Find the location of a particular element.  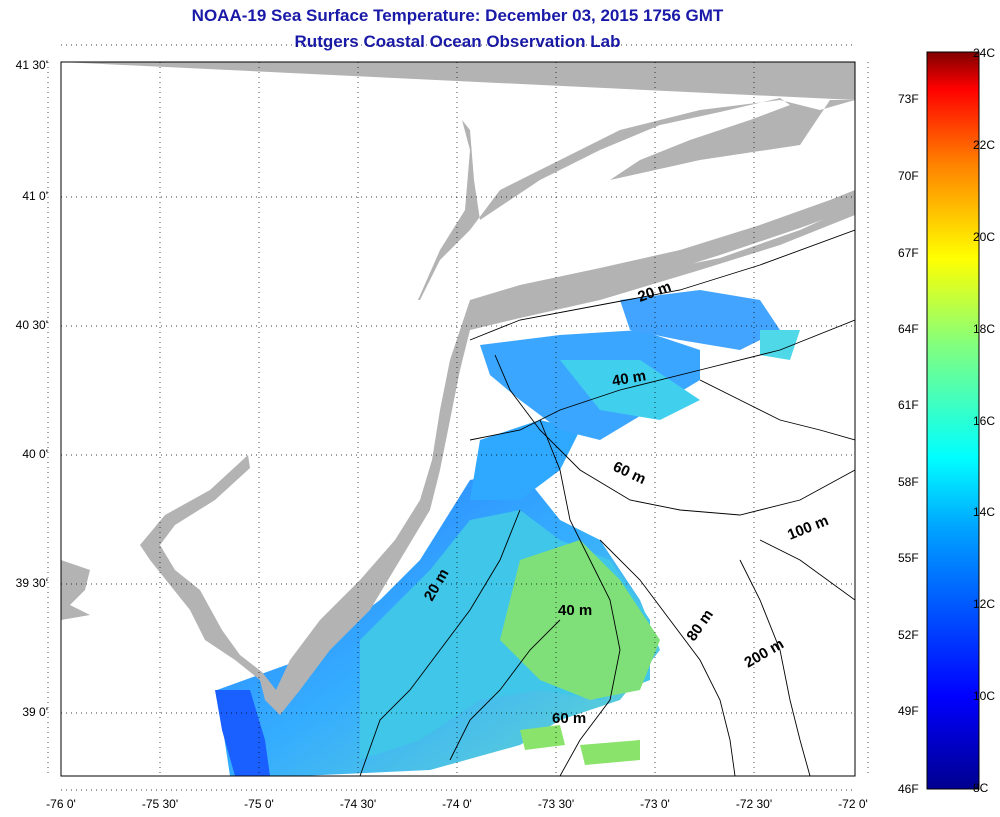

colorbar-c-label: 16C is located at coordinates (984, 421).